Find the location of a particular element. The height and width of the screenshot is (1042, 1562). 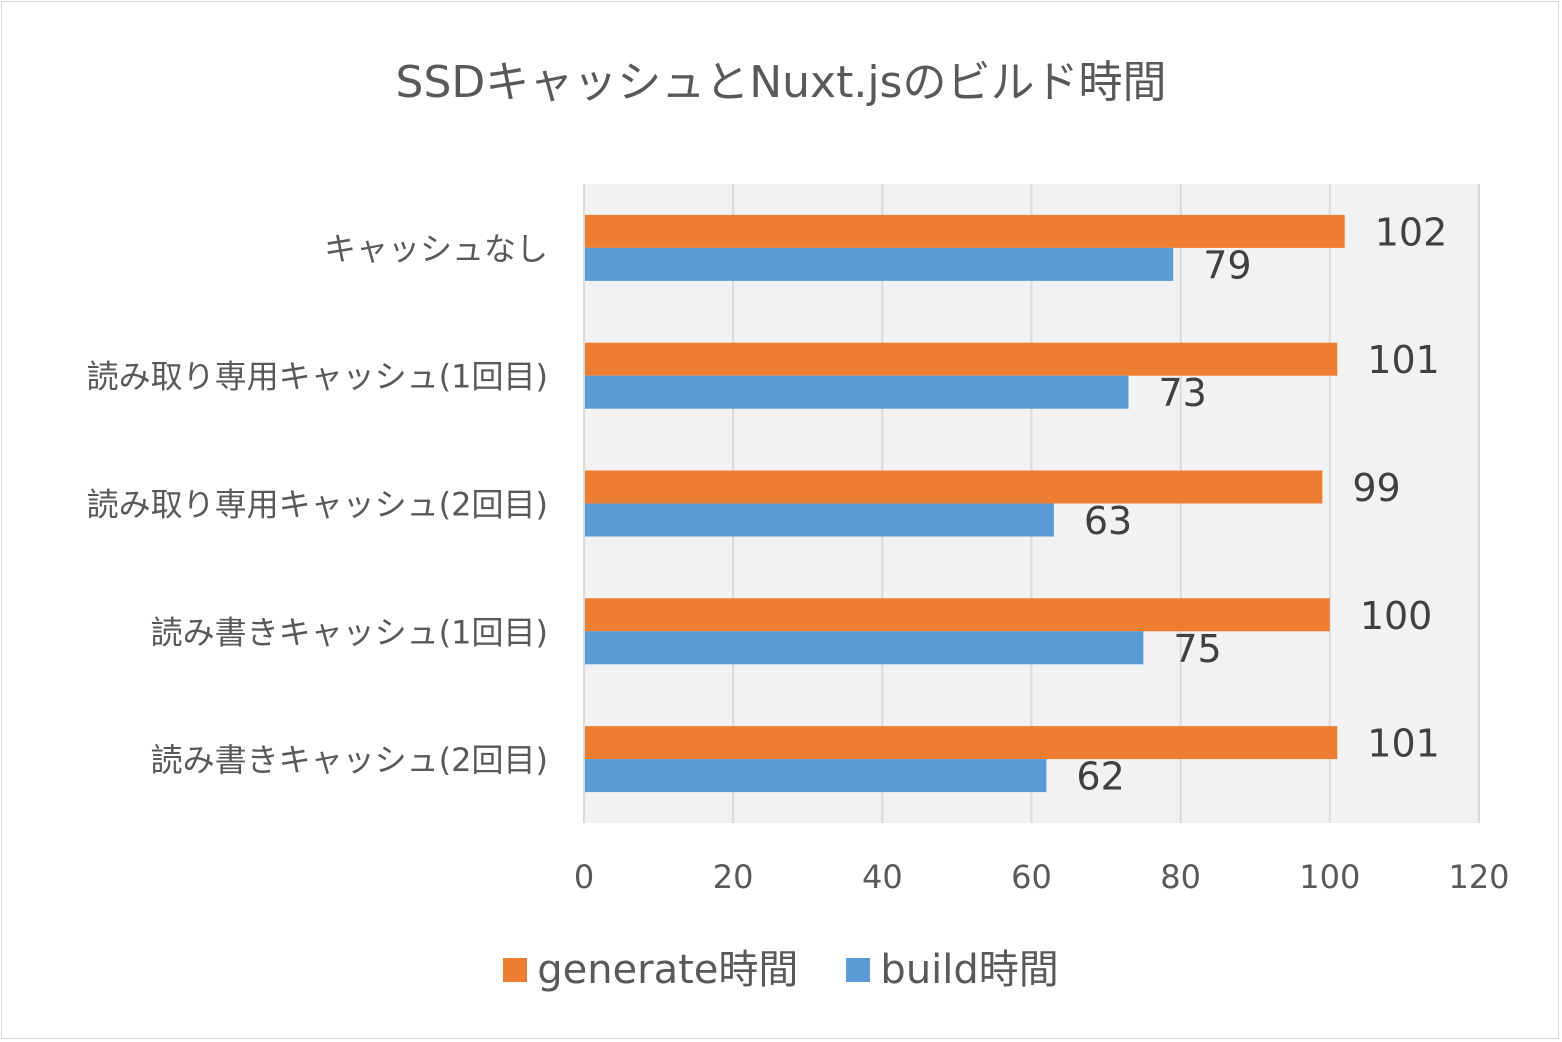

legend-item: generate時間 is located at coordinates (650, 970).